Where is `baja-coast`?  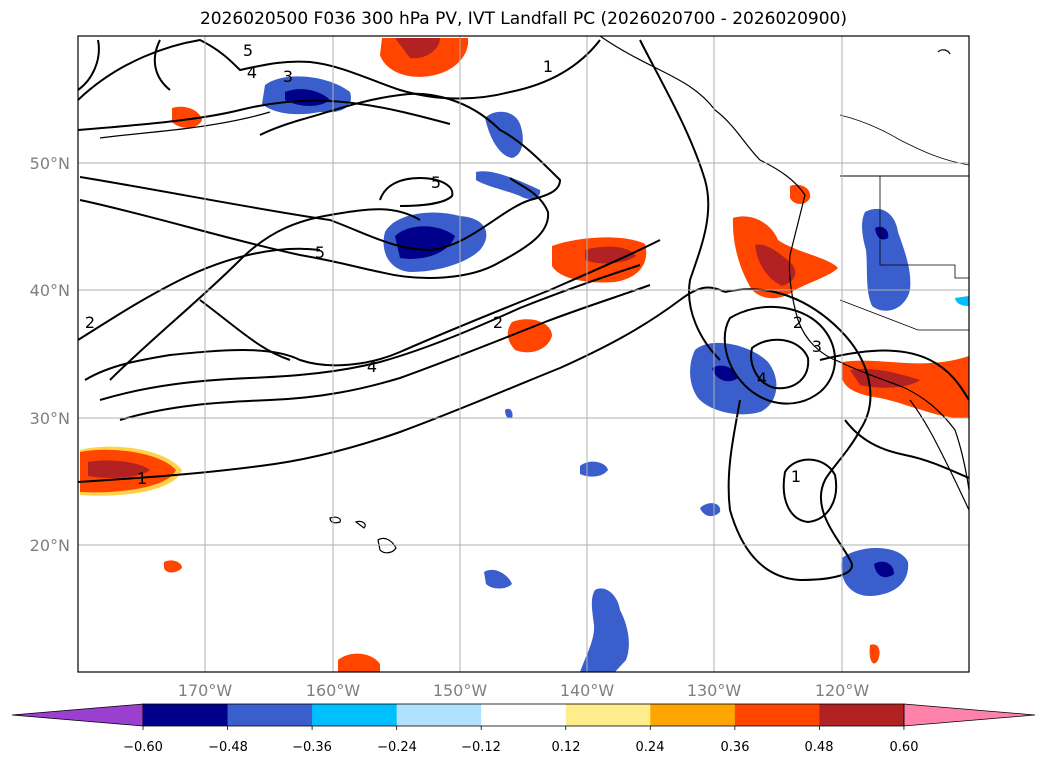
baja-coast is located at coordinates (939, 455).